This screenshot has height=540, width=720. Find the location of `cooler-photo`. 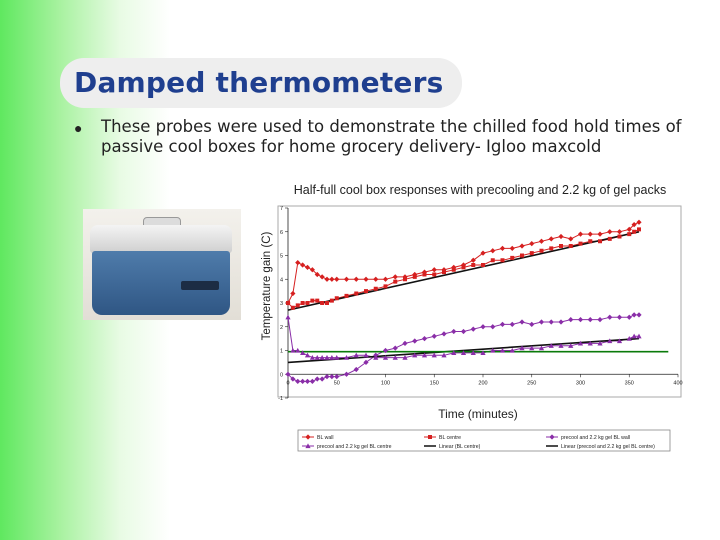

cooler-photo is located at coordinates (162, 264).